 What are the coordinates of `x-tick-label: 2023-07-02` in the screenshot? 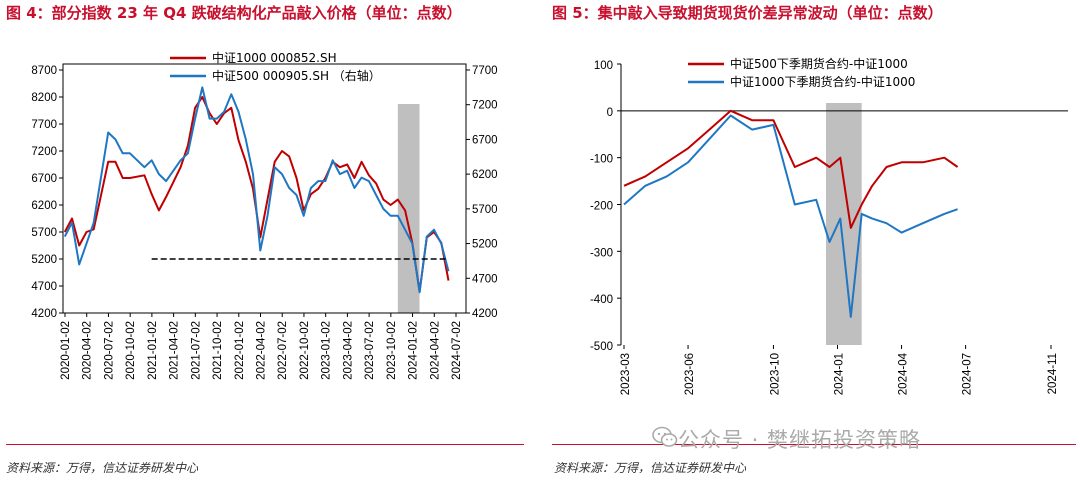 It's located at (370, 350).